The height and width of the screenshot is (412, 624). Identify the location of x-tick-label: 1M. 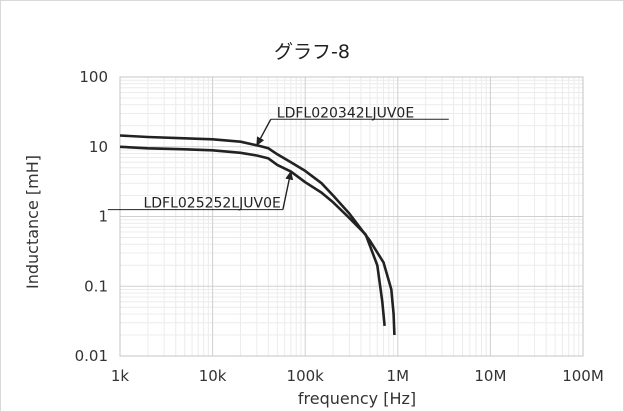
(398, 376).